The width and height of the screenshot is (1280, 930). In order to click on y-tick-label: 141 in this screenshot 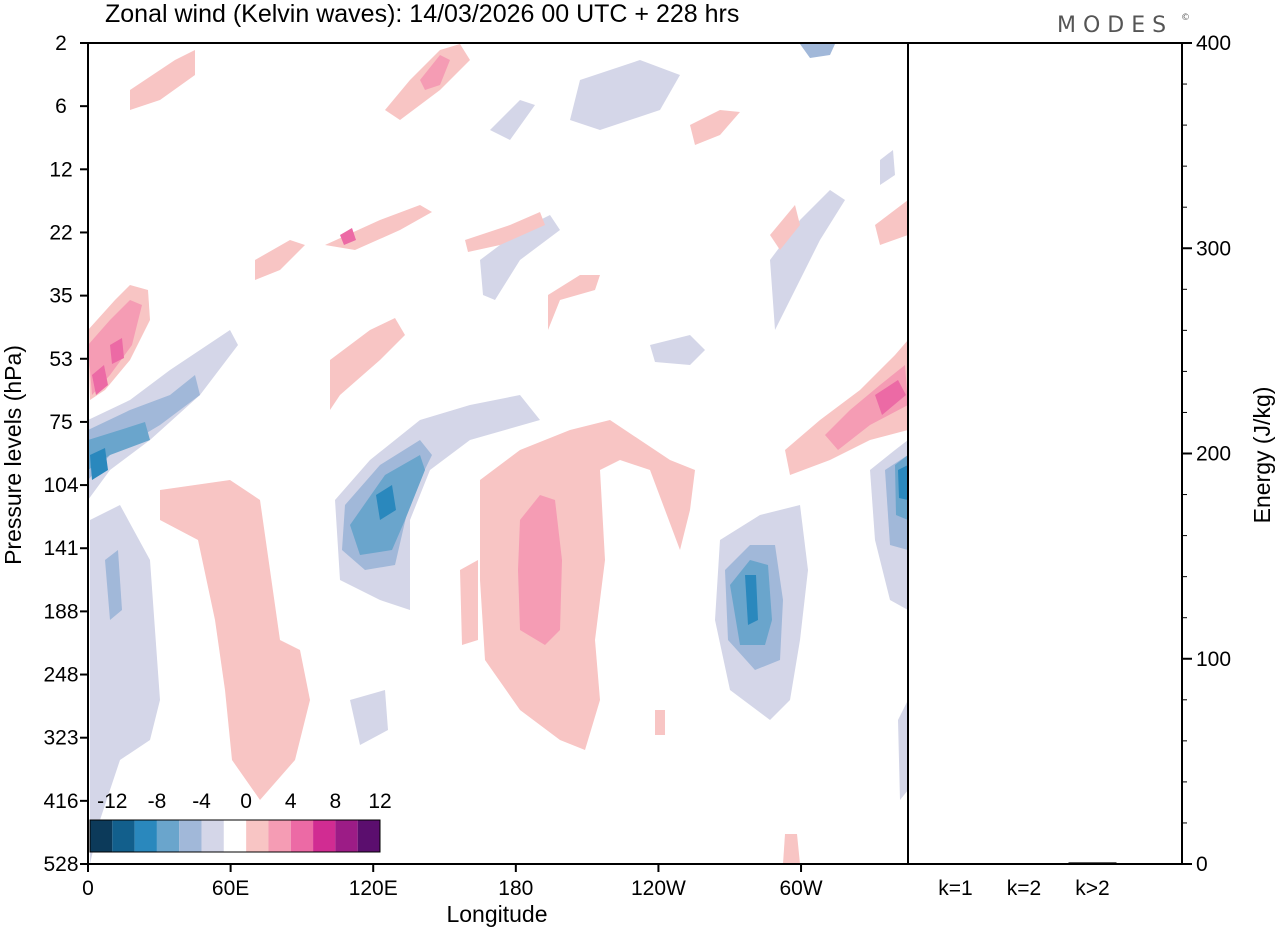, I will do `click(60, 548)`.